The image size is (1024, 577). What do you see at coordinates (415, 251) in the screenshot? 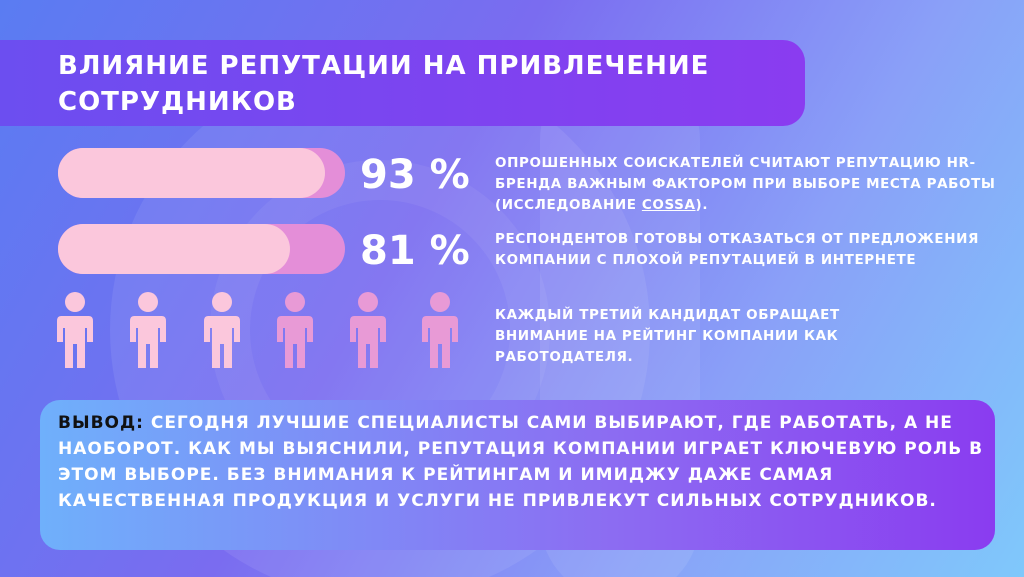
I see `percent: 81 %` at bounding box center [415, 251].